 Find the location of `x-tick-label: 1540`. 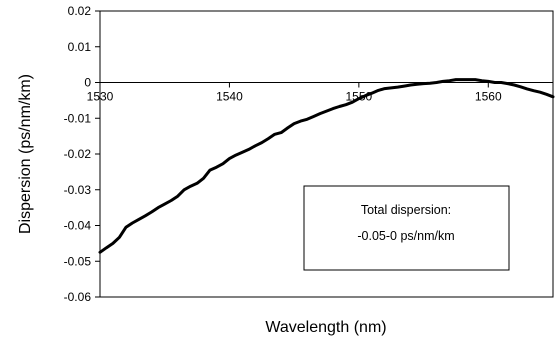

x-tick-label: 1540 is located at coordinates (229, 97).